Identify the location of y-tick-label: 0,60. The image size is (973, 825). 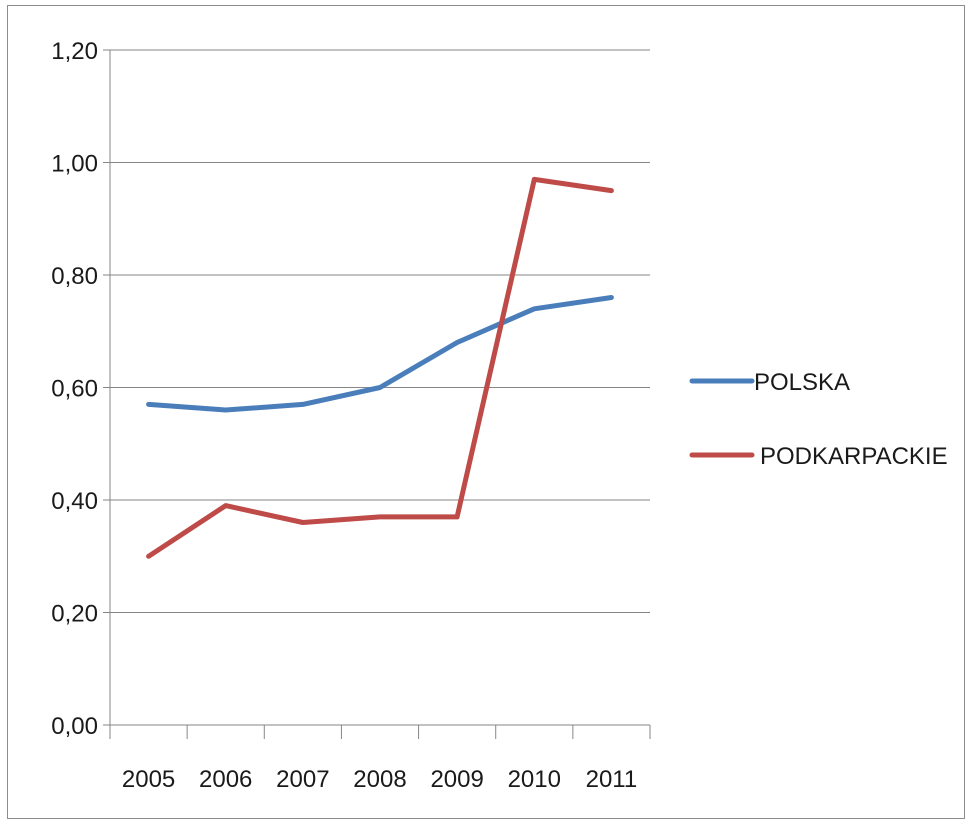
(74, 389).